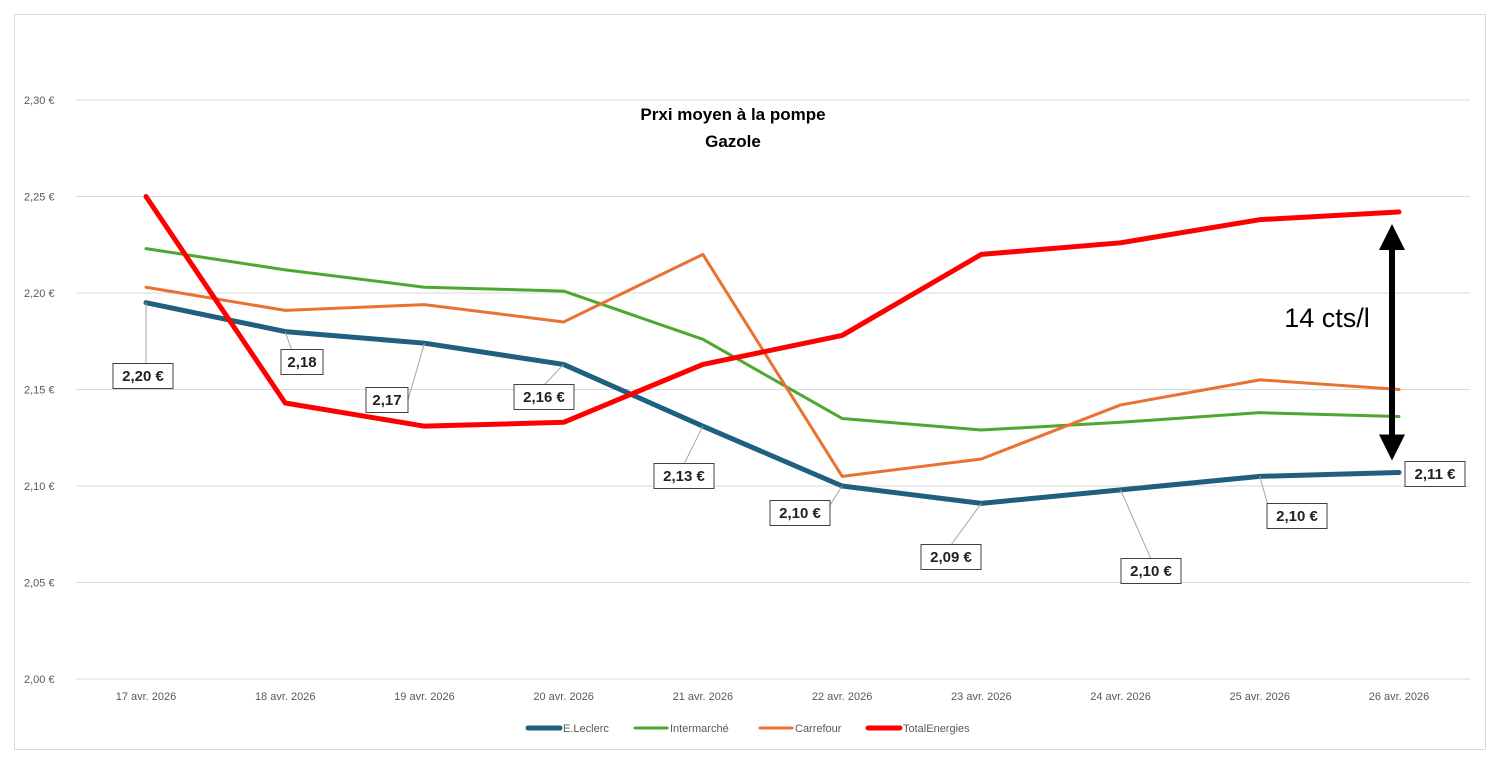 The height and width of the screenshot is (762, 1502). I want to click on data-label: 2,13 €, so click(684, 476).